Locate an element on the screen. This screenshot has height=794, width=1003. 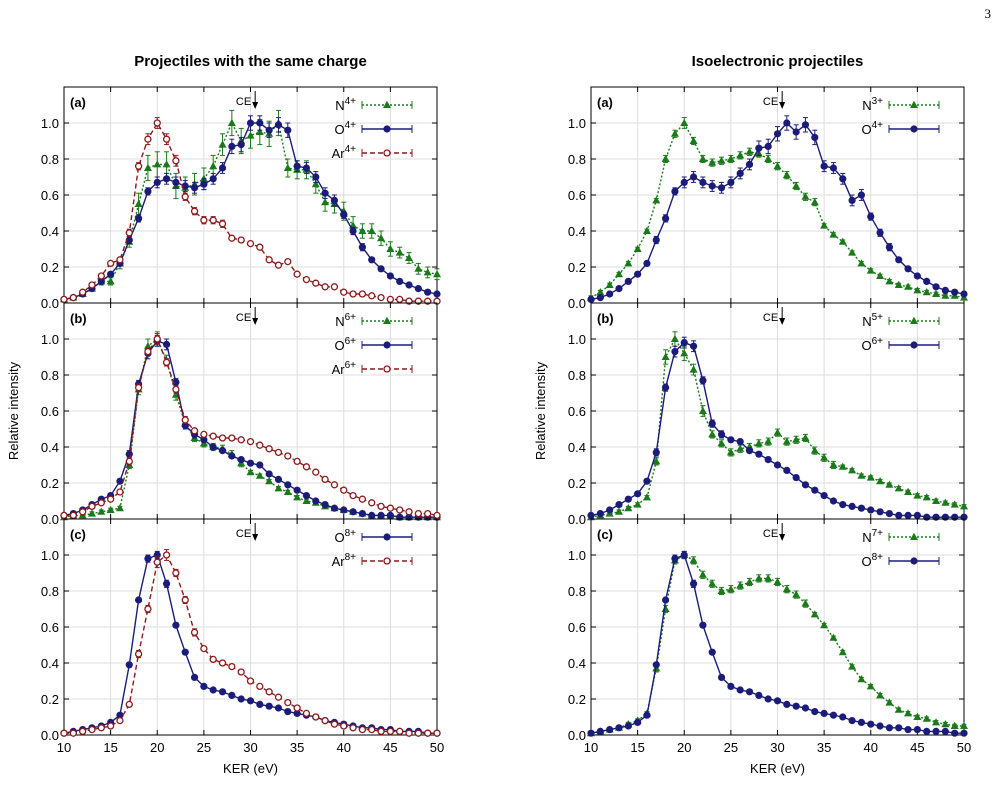
x-axis-label: KER (eV) is located at coordinates (250, 768).